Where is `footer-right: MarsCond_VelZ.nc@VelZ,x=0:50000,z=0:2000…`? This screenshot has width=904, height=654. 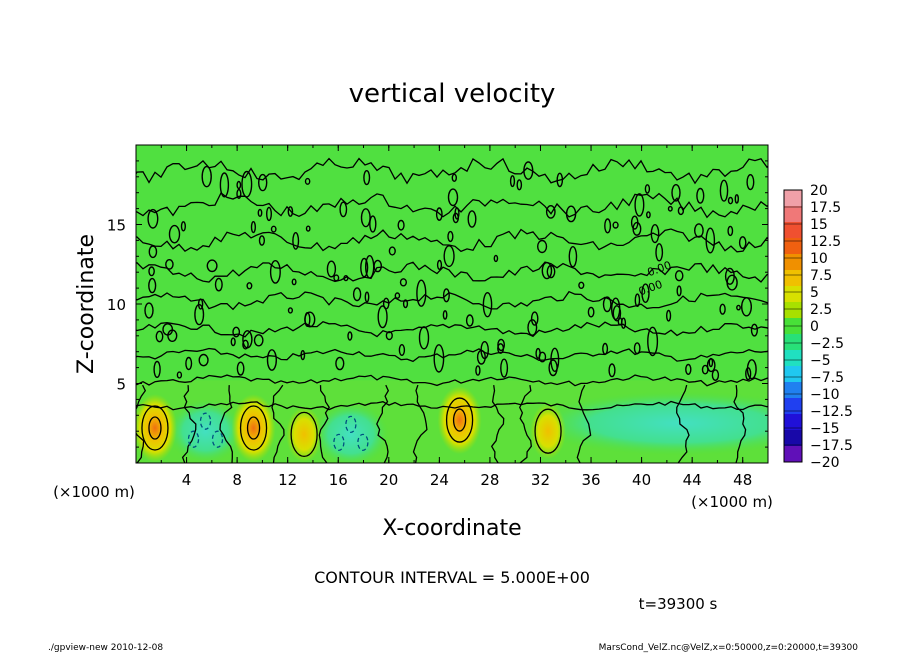
footer-right: MarsCond_VelZ.nc@VelZ,x=0:50000,z=0:2000… is located at coordinates (729, 648).